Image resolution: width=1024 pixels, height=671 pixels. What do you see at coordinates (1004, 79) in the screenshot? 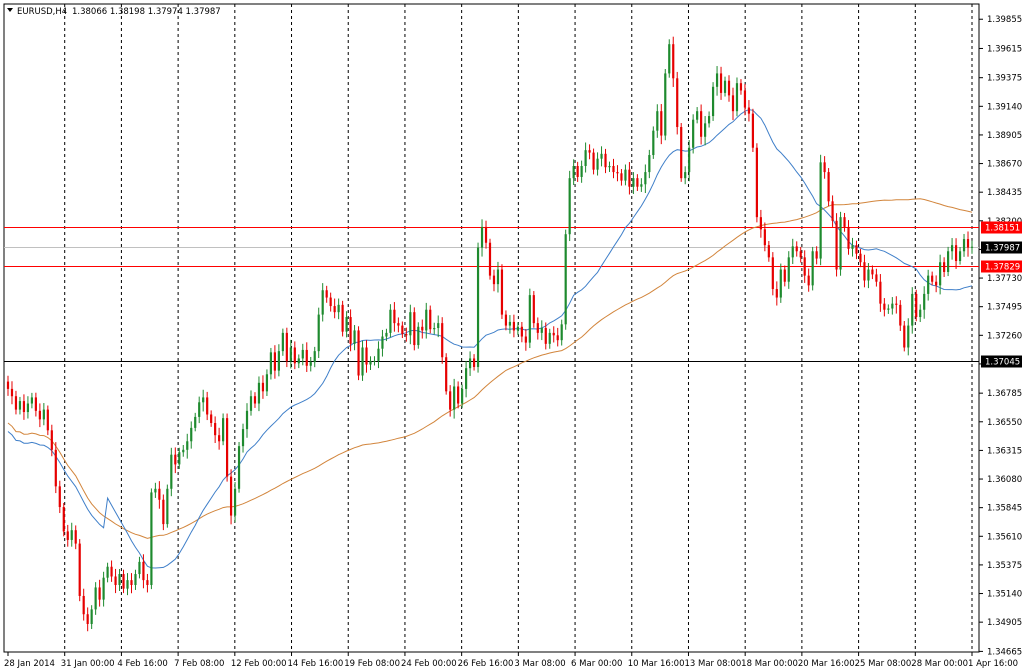
I see `y-tick-label: 1.39375` at bounding box center [1004, 79].